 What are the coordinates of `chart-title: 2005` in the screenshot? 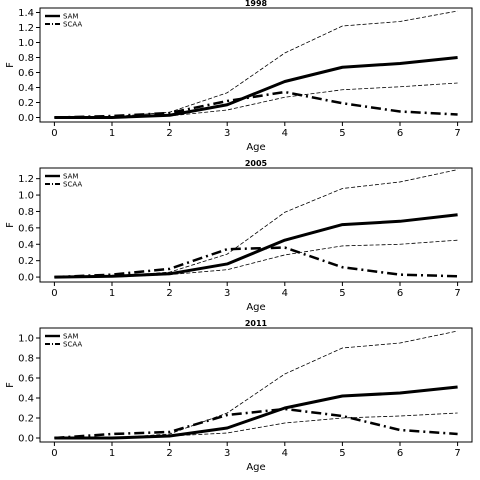 It's located at (256, 163).